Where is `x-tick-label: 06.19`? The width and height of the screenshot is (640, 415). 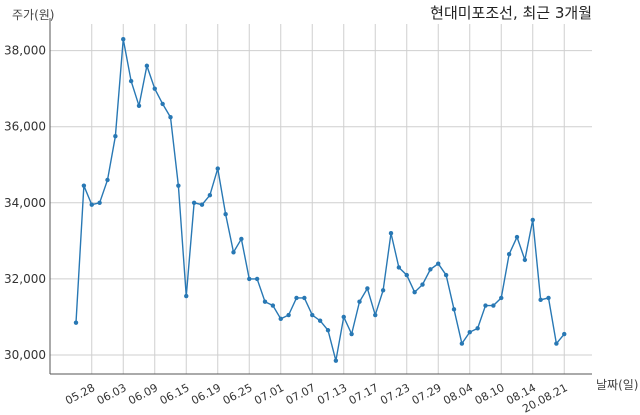
x-tick-label: 06.19 is located at coordinates (206, 394).